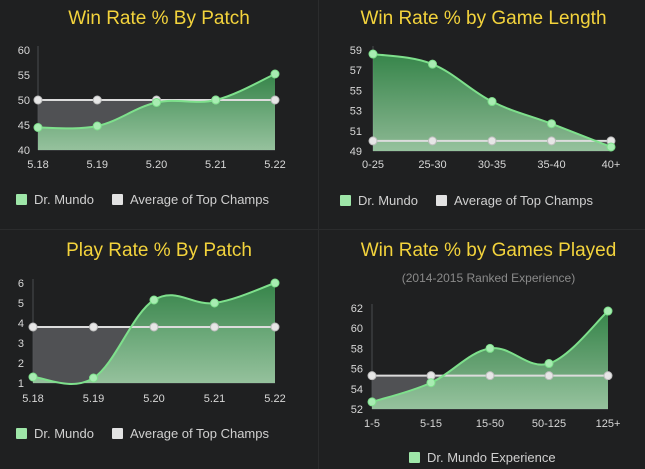 Image resolution: width=645 pixels, height=469 pixels. I want to click on y-tick-label: 57, so click(356, 71).